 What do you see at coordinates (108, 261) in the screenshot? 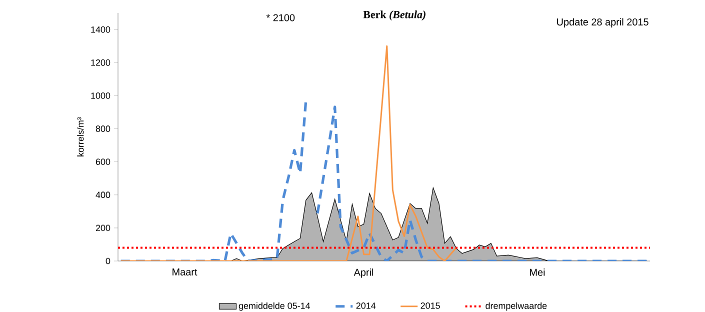
I see `y-tick-label: 0` at bounding box center [108, 261].